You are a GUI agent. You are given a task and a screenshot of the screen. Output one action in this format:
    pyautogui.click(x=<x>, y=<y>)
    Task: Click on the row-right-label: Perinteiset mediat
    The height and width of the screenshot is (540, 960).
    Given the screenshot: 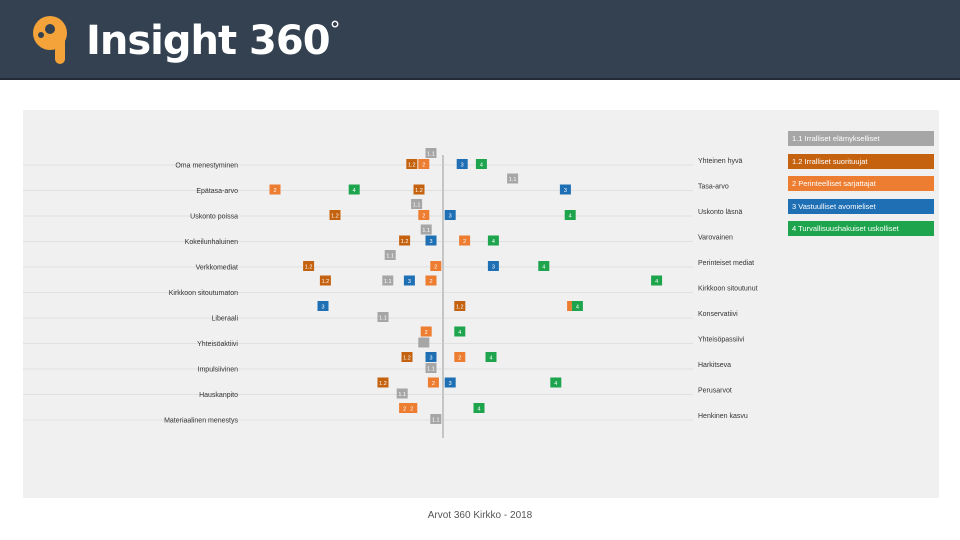 What is the action you would take?
    pyautogui.click(x=726, y=263)
    